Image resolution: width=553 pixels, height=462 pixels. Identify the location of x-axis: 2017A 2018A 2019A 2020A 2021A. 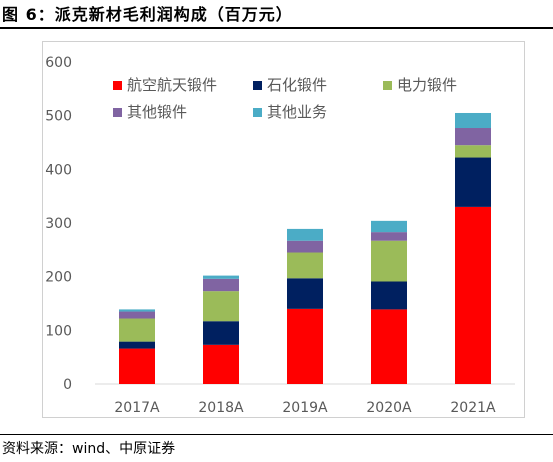
(305, 408).